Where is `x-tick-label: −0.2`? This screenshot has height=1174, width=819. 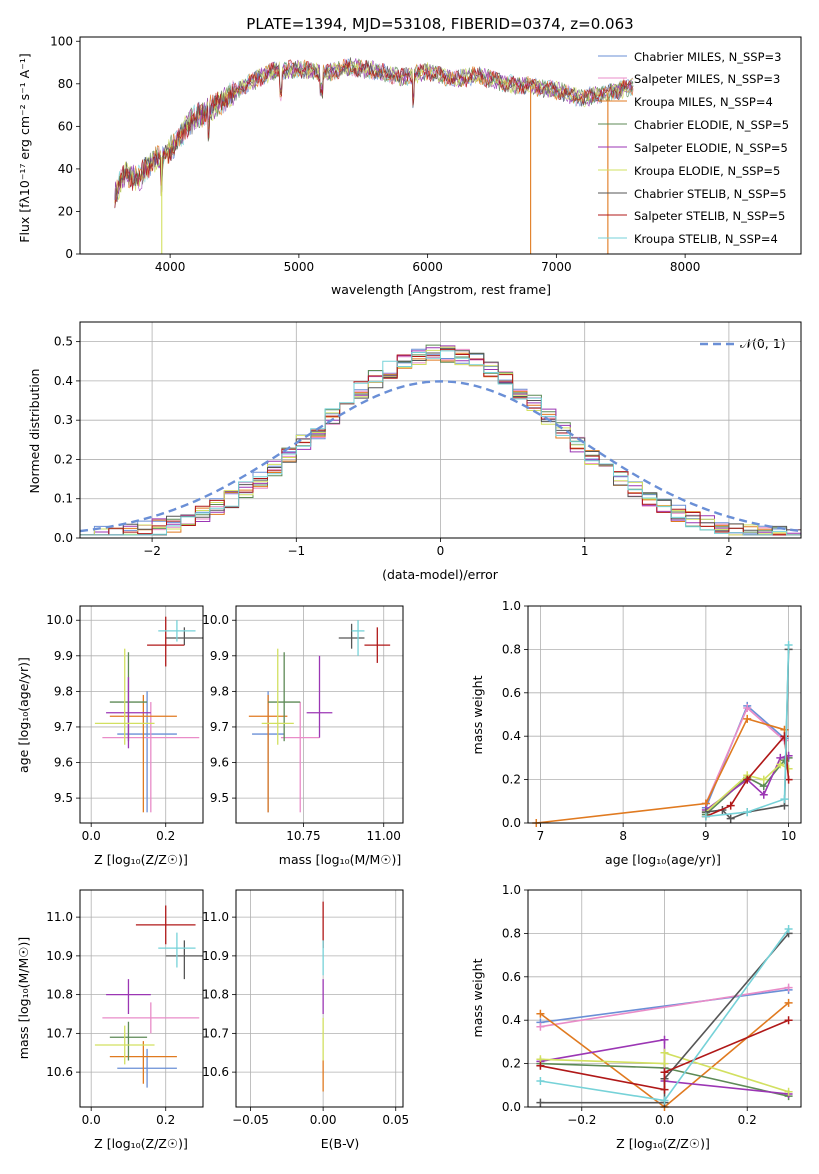 x-tick-label: −0.2 is located at coordinates (581, 1120).